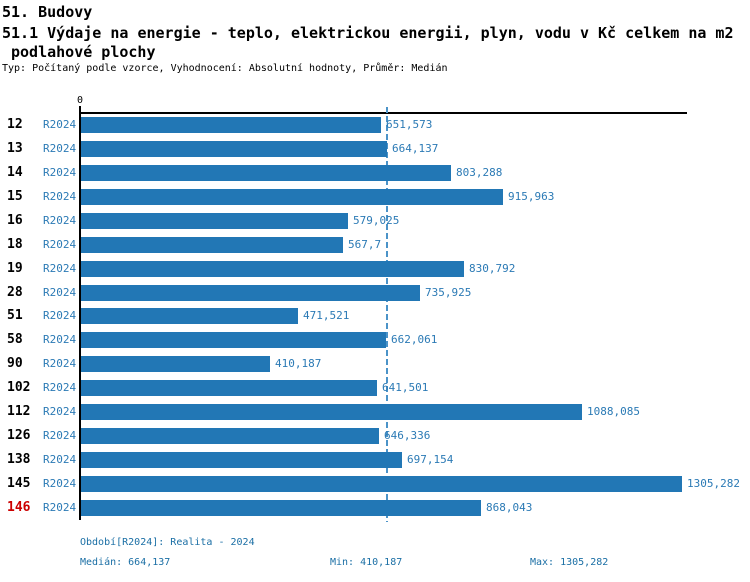 This screenshot has height=582, width=750. What do you see at coordinates (430, 459) in the screenshot?
I see `value-label: 697,154` at bounding box center [430, 459].